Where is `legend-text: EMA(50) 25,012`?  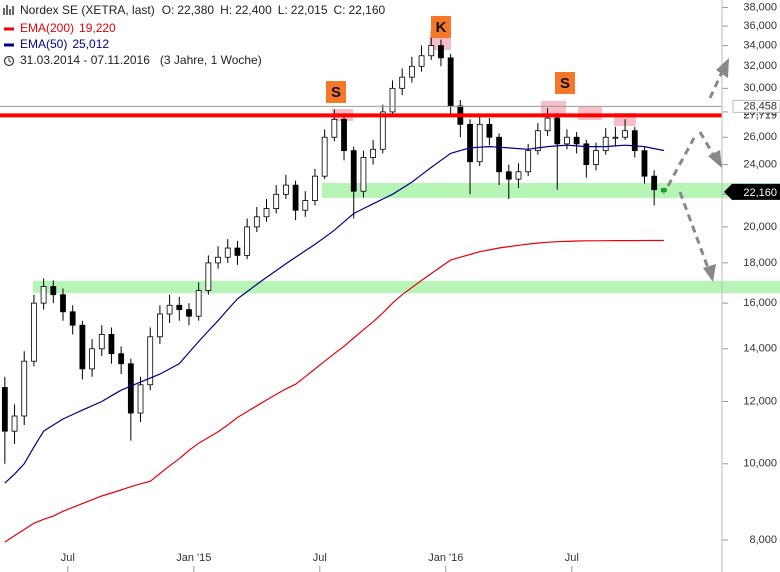 legend-text: EMA(50) 25,012 is located at coordinates (64, 44).